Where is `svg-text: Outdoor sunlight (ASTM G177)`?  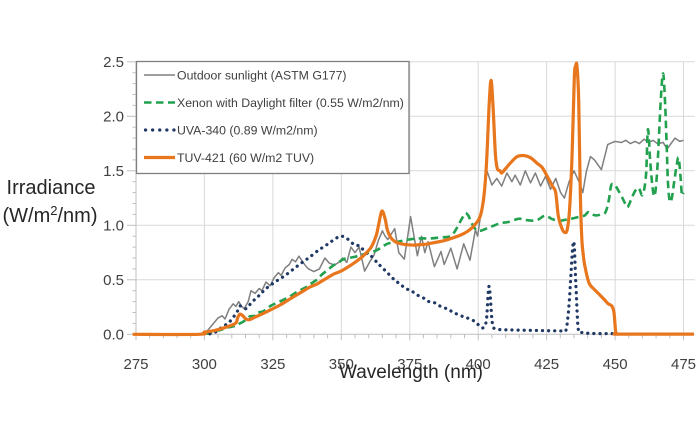
svg-text: Outdoor sunlight (ASTM G177) is located at coordinates (262, 76).